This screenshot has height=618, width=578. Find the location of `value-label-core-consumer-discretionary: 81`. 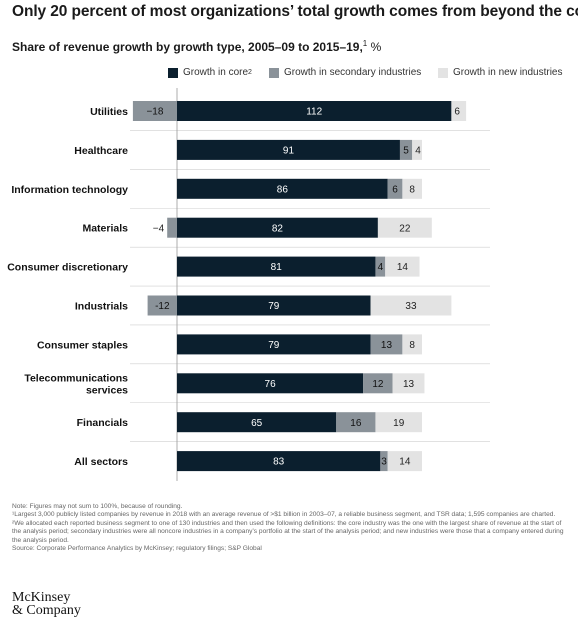

value-label-core-consumer-discretionary: 81 is located at coordinates (277, 267).